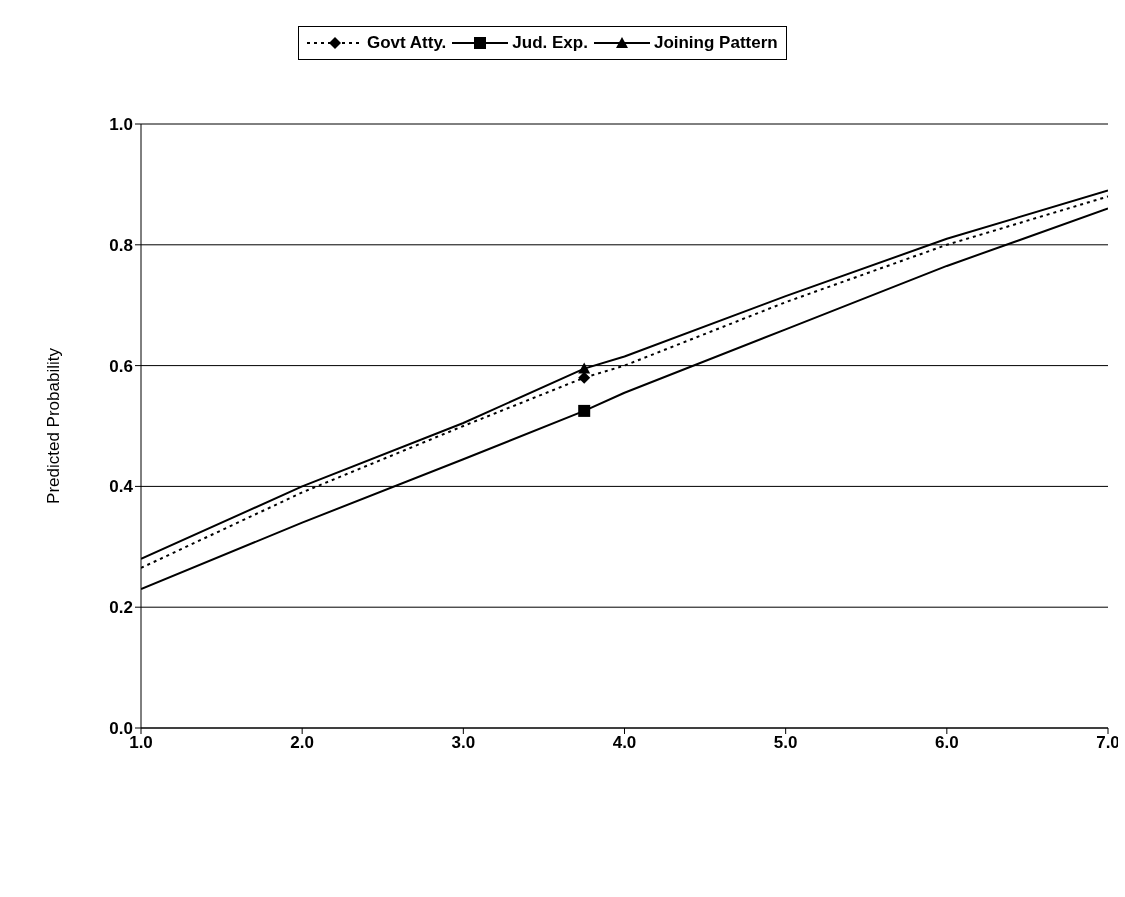  What do you see at coordinates (121, 487) in the screenshot?
I see `y-tick-label: 0.4` at bounding box center [121, 487].